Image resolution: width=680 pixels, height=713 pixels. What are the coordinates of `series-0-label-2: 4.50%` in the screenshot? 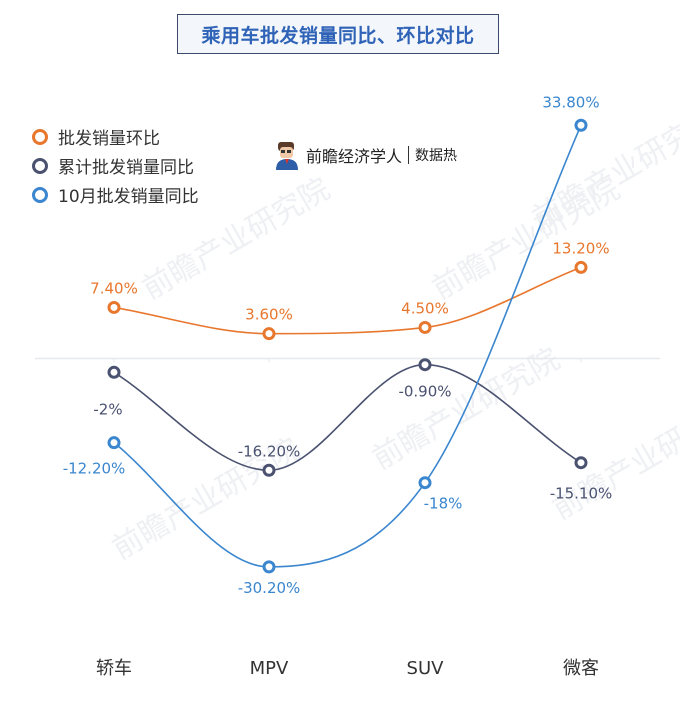 It's located at (425, 308).